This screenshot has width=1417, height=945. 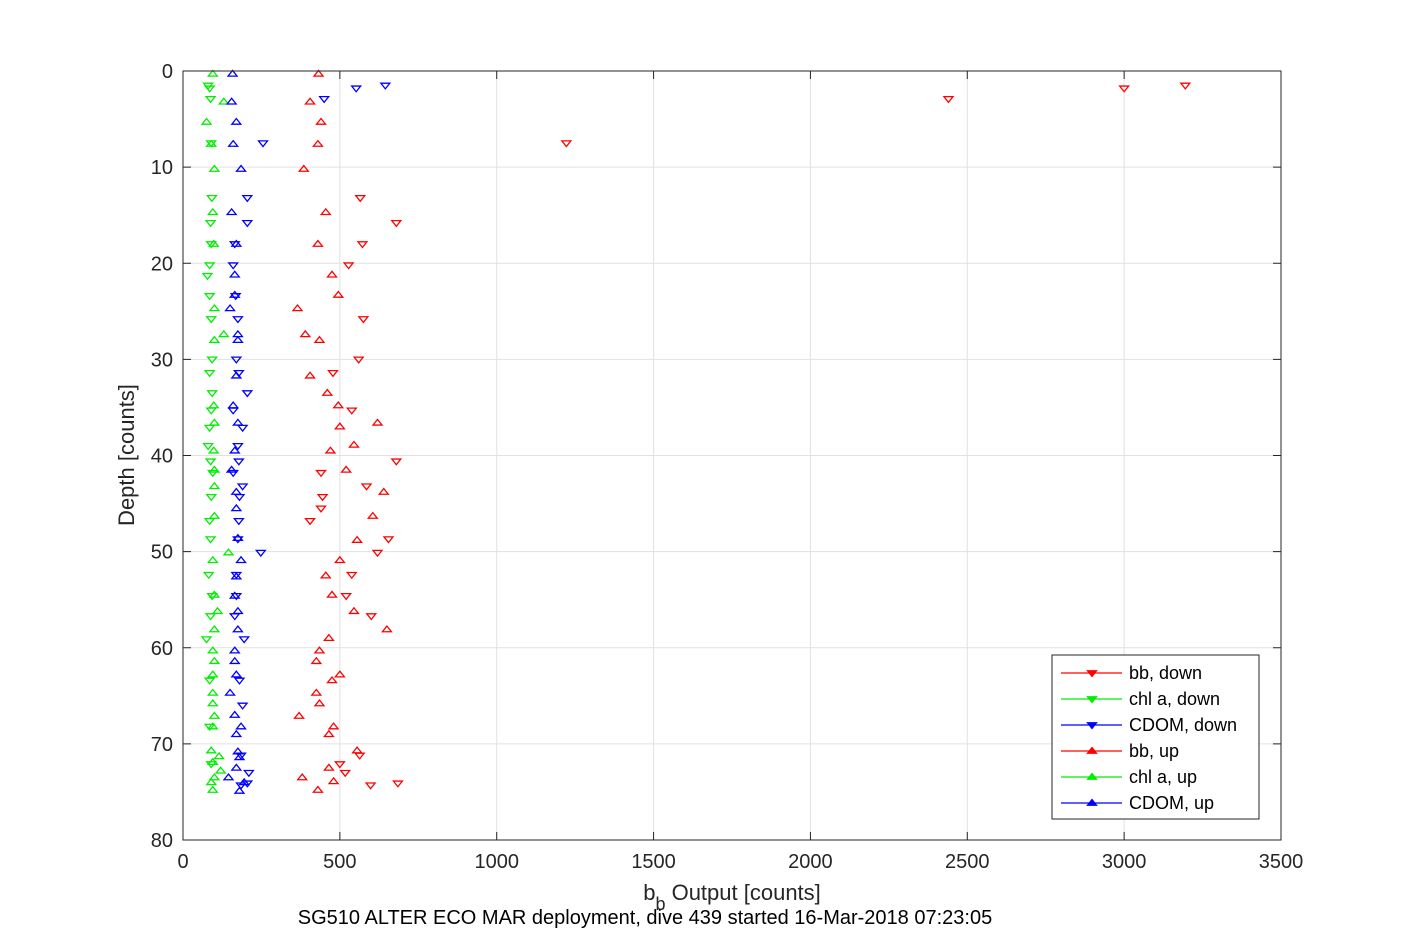 I want to click on legend-label-chl-a-up: chl a, up, so click(x=1163, y=777).